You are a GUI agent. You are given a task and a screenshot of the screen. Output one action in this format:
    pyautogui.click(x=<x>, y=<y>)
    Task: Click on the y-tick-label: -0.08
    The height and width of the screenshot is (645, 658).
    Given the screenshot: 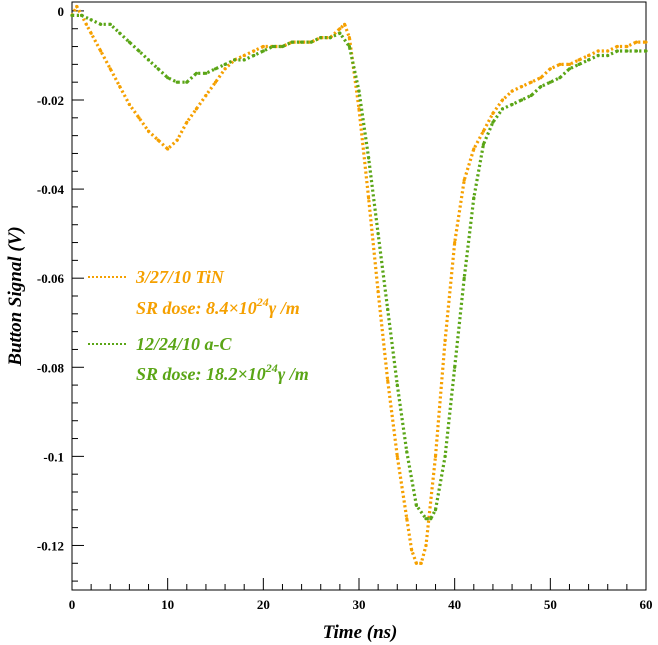 What is the action you would take?
    pyautogui.click(x=51, y=367)
    